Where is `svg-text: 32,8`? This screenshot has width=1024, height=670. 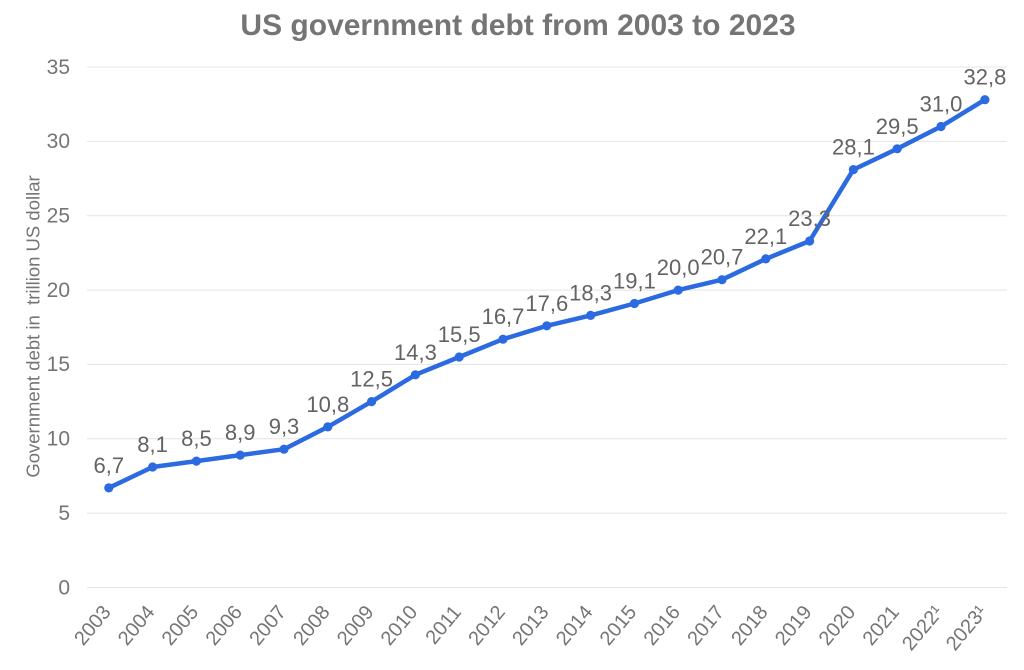
svg-text: 32,8 is located at coordinates (984, 77).